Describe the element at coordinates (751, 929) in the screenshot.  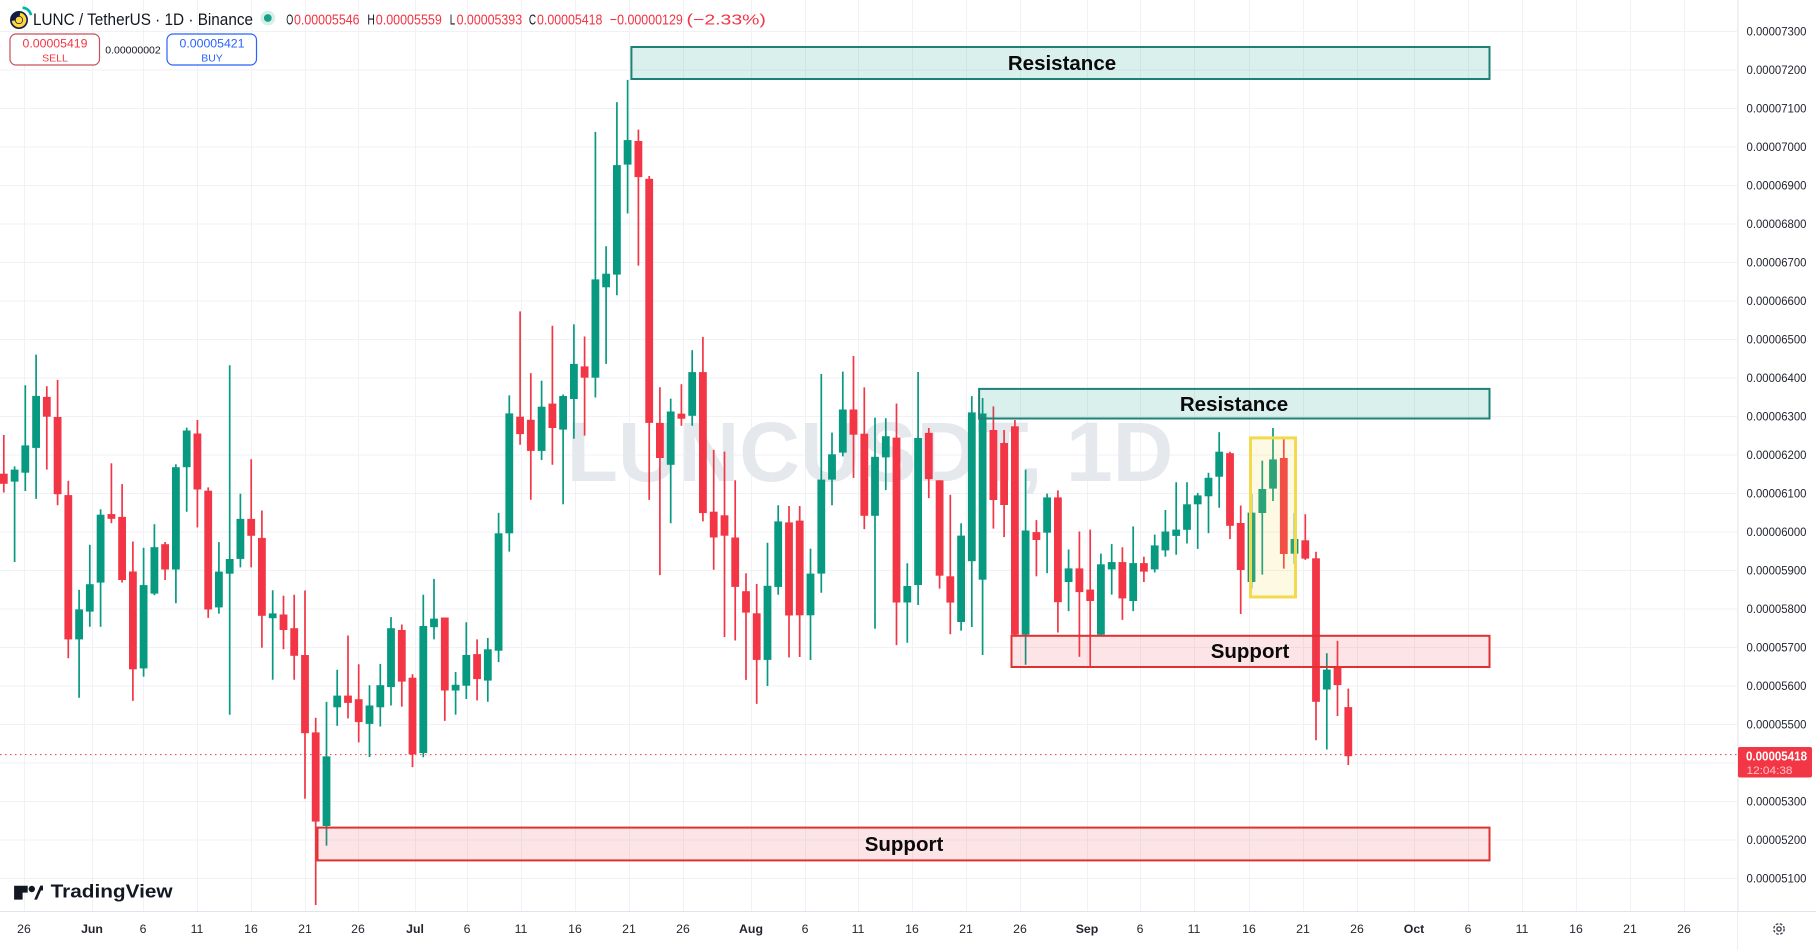
I see `svg-text: Aug` at that location.